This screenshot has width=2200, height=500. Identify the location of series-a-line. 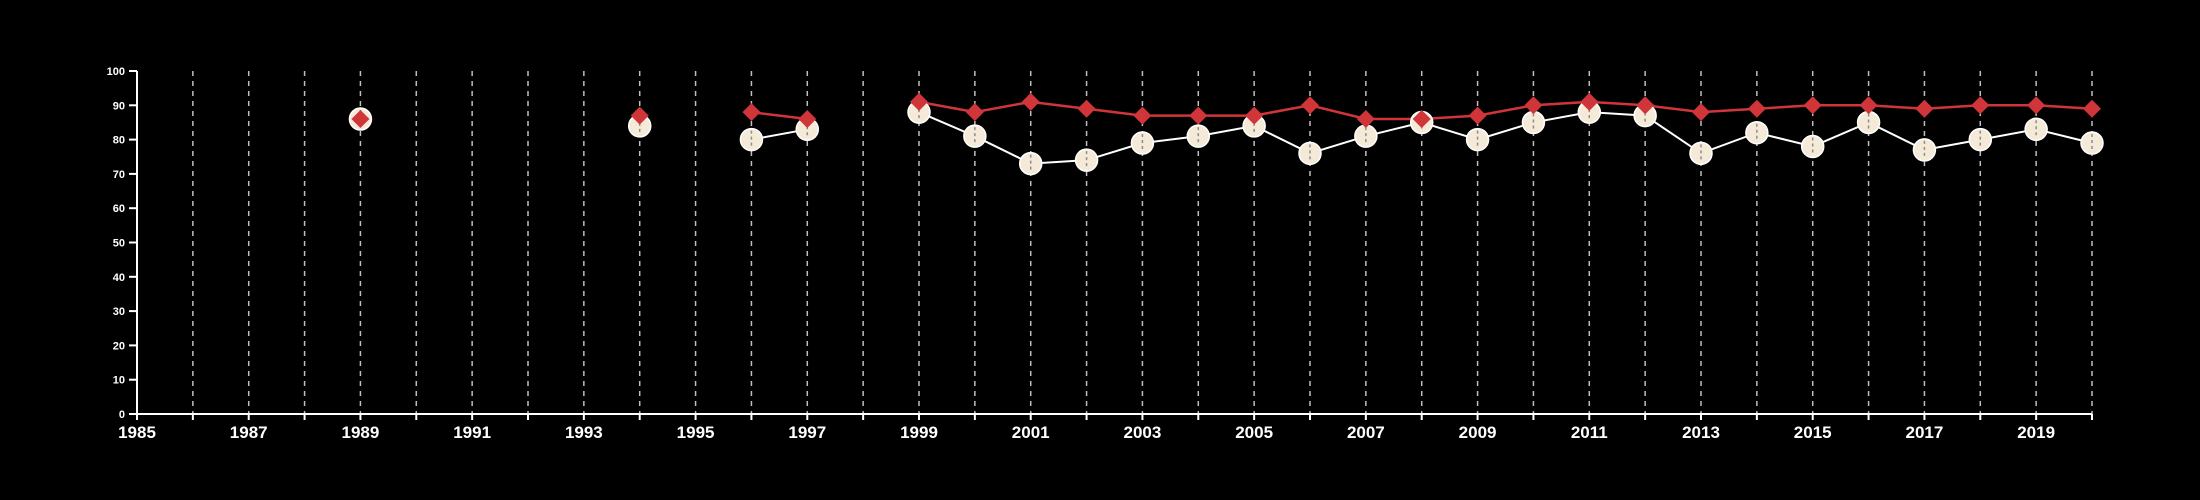
(1505, 138).